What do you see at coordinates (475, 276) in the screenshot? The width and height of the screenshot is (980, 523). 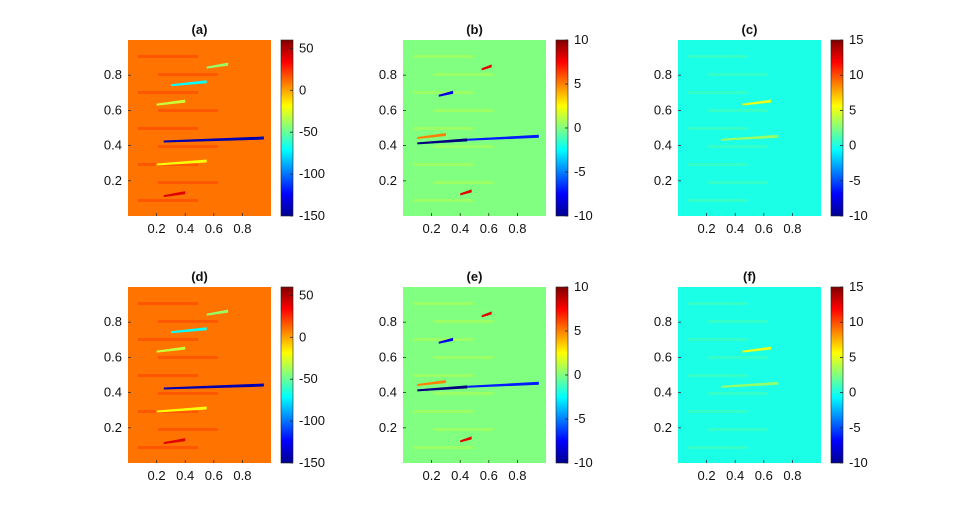 I see `panel-title: (e)` at bounding box center [475, 276].